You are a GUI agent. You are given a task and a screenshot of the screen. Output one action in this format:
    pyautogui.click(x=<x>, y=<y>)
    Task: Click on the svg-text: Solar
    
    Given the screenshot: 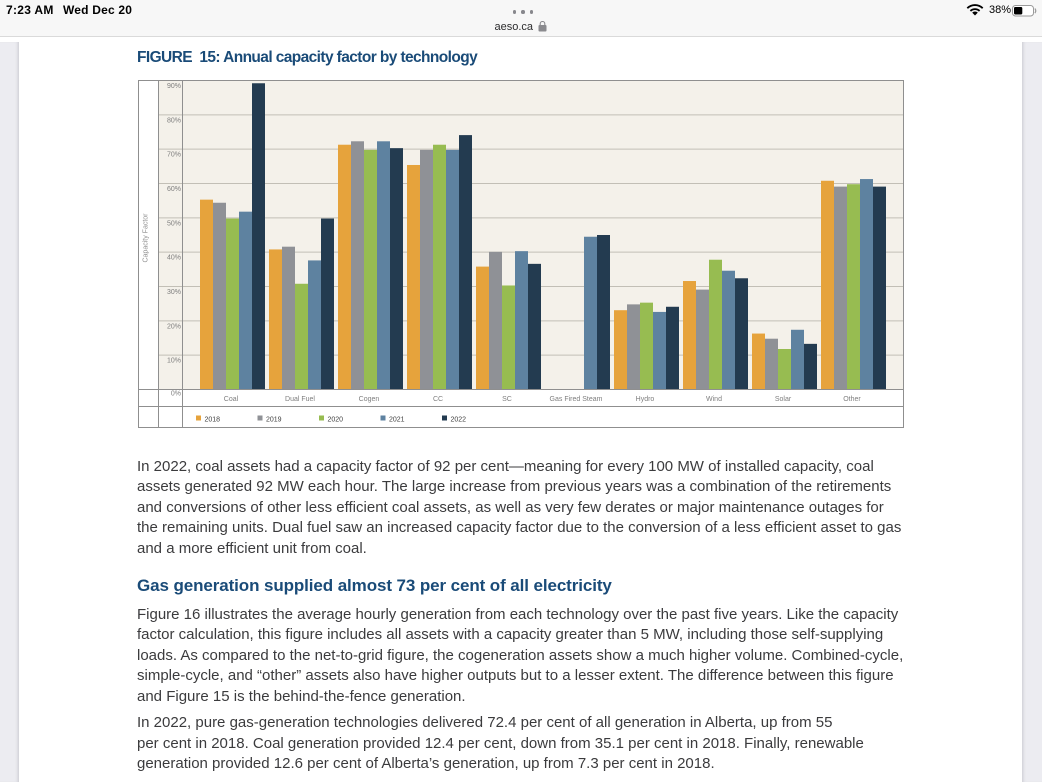 What is the action you would take?
    pyautogui.click(x=783, y=399)
    